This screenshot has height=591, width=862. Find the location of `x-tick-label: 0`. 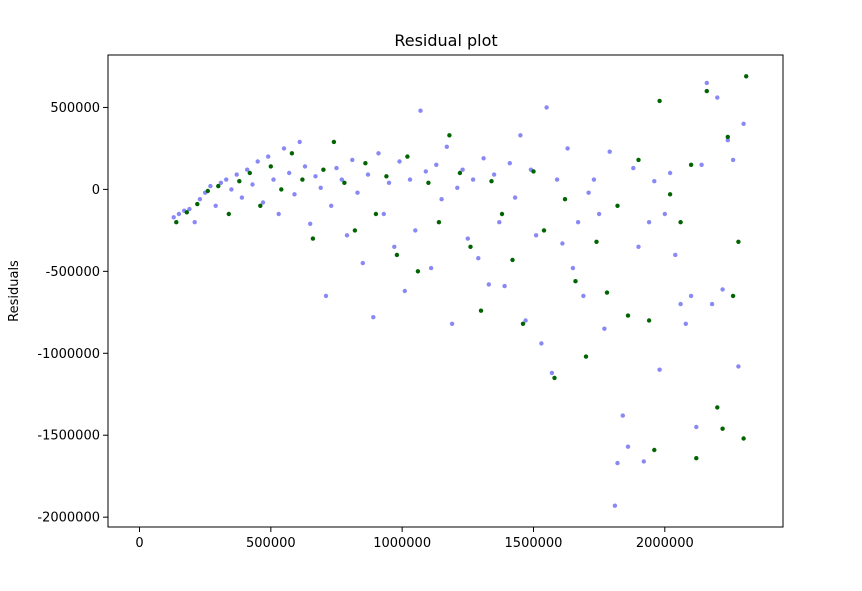

x-tick-label: 0 is located at coordinates (139, 543).